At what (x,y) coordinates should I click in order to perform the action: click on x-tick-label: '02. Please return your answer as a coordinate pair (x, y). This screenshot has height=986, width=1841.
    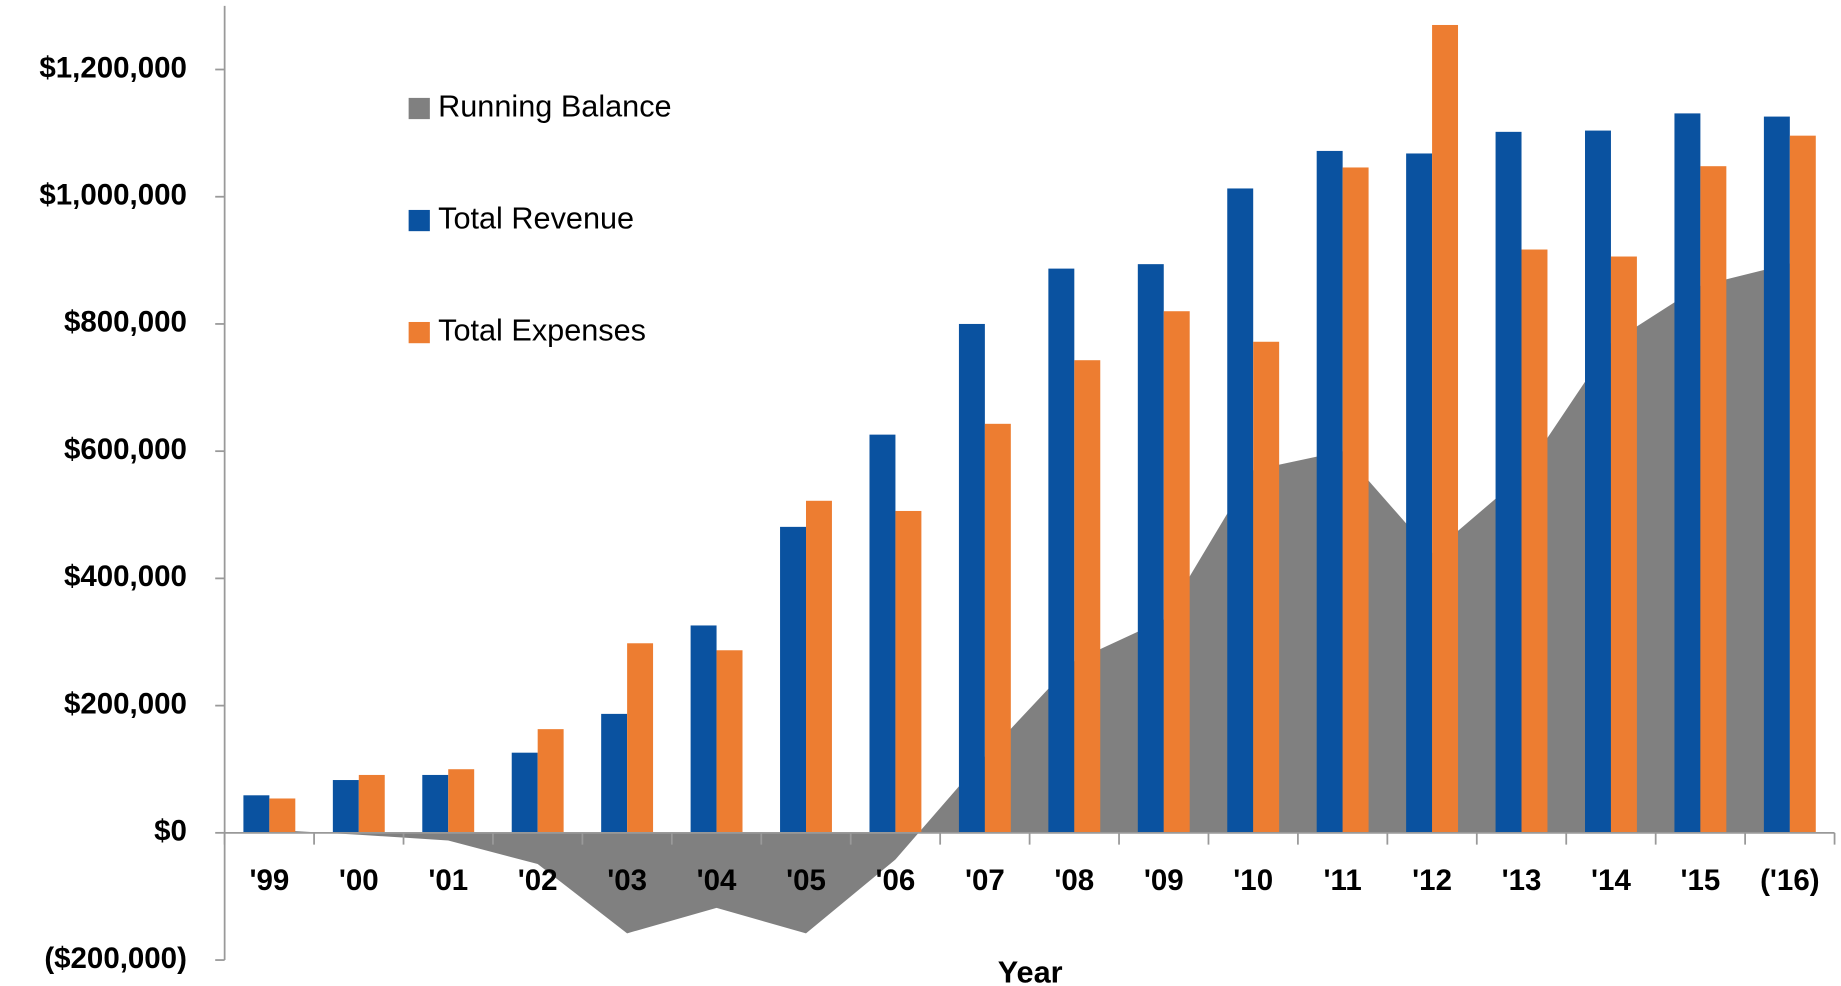
    Looking at the image, I should click on (538, 880).